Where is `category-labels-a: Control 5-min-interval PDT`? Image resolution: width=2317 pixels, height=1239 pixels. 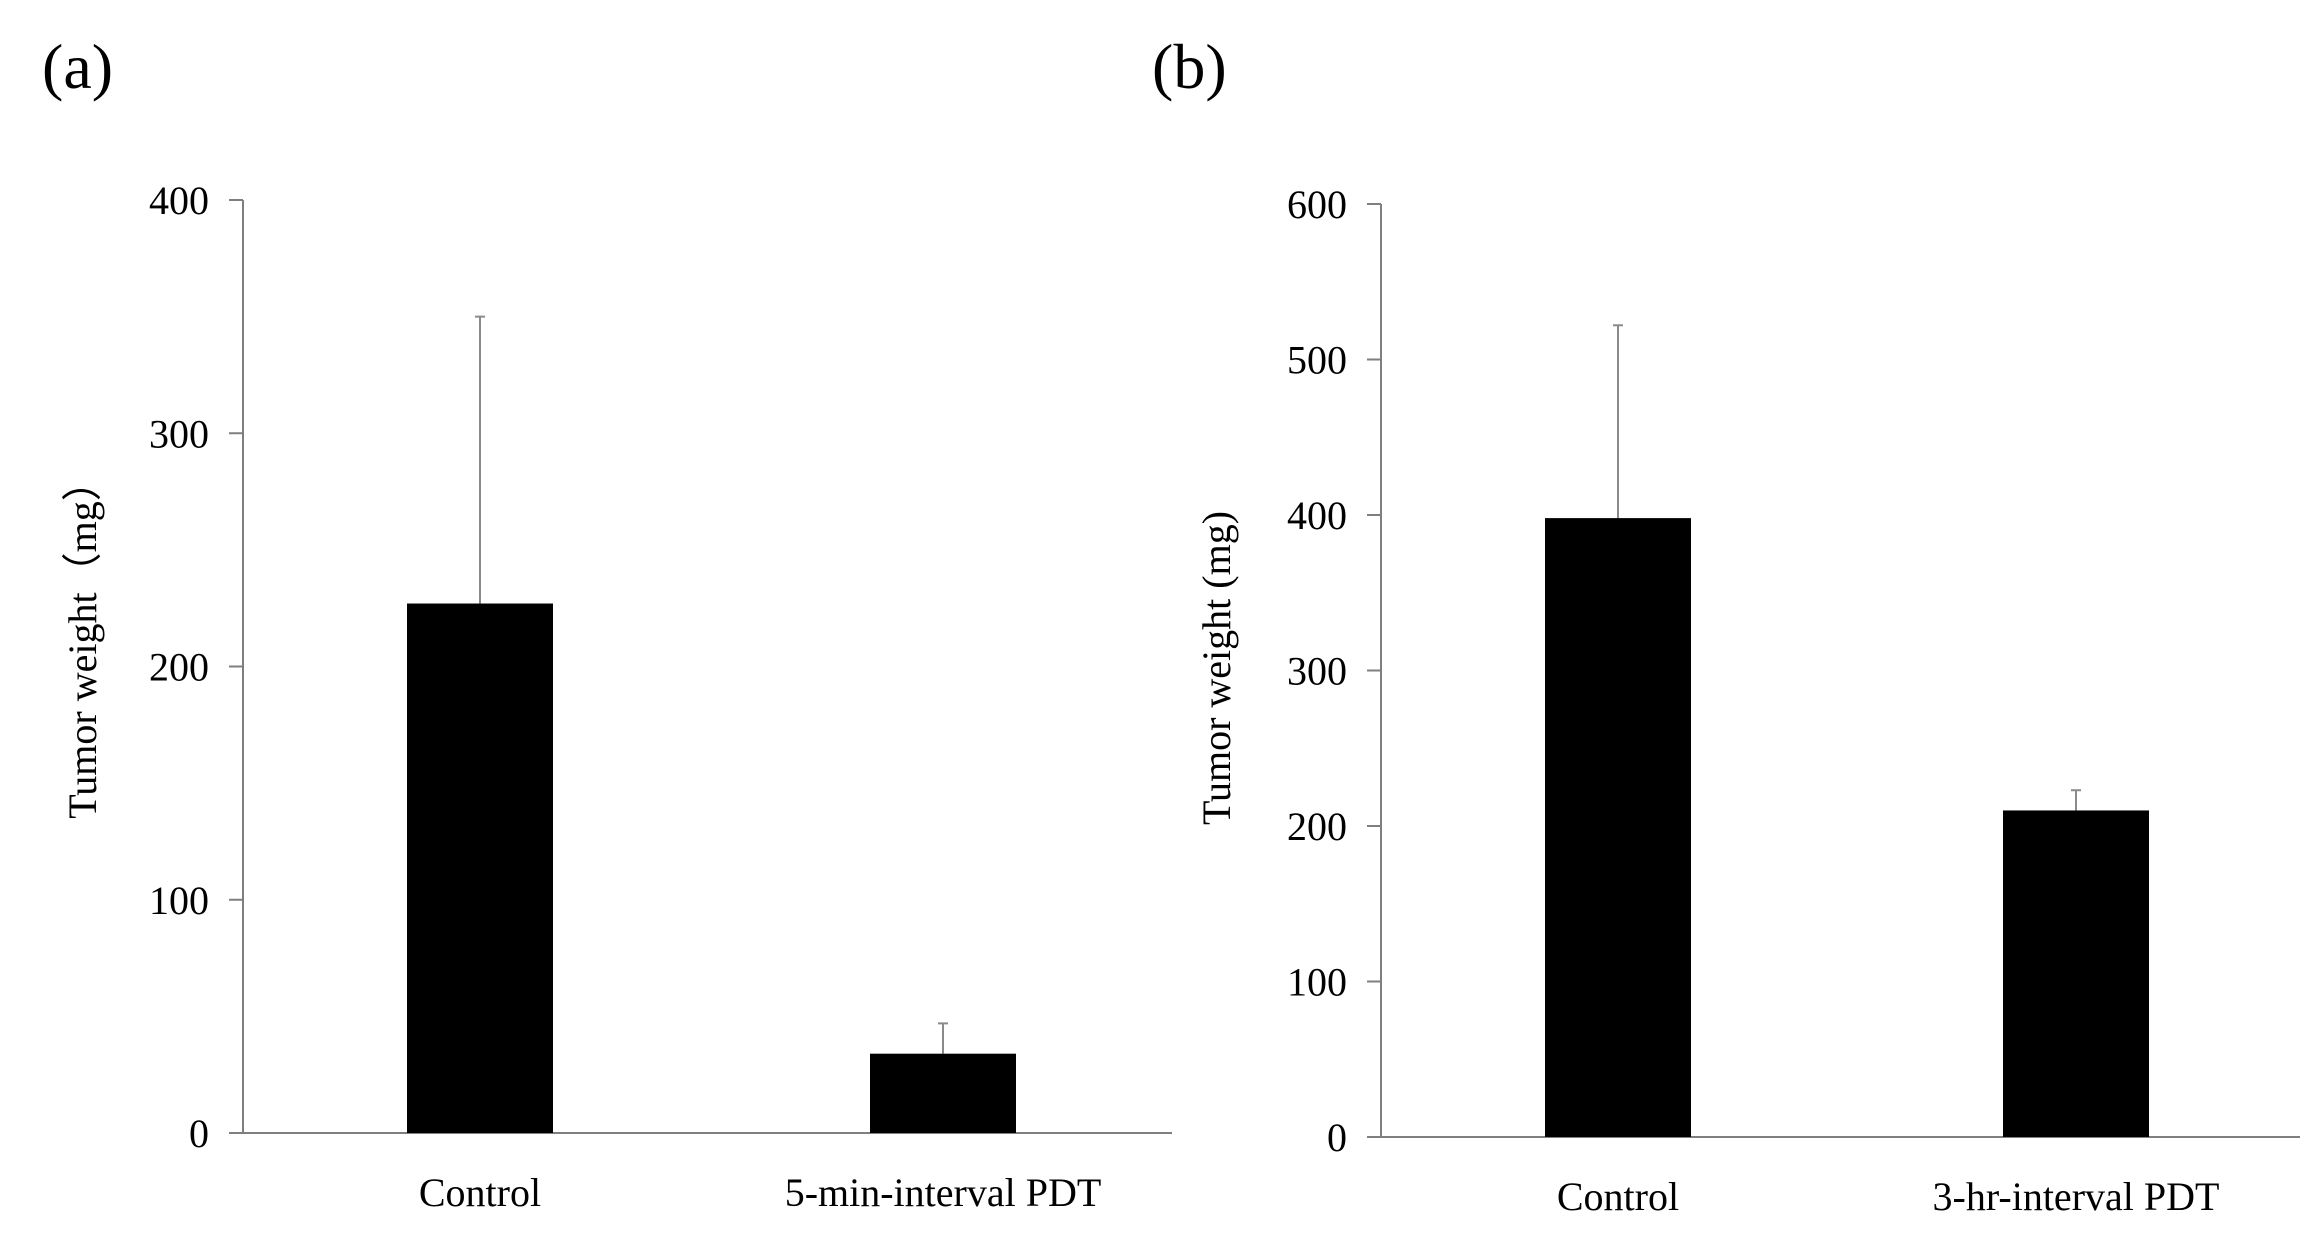
category-labels-a: Control 5-min-interval PDT is located at coordinates (760, 1192).